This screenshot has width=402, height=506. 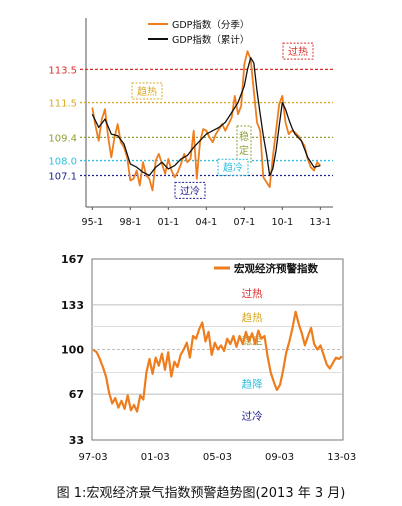 What do you see at coordinates (252, 317) in the screenshot?
I see `warning-zone-label: 趋热` at bounding box center [252, 317].